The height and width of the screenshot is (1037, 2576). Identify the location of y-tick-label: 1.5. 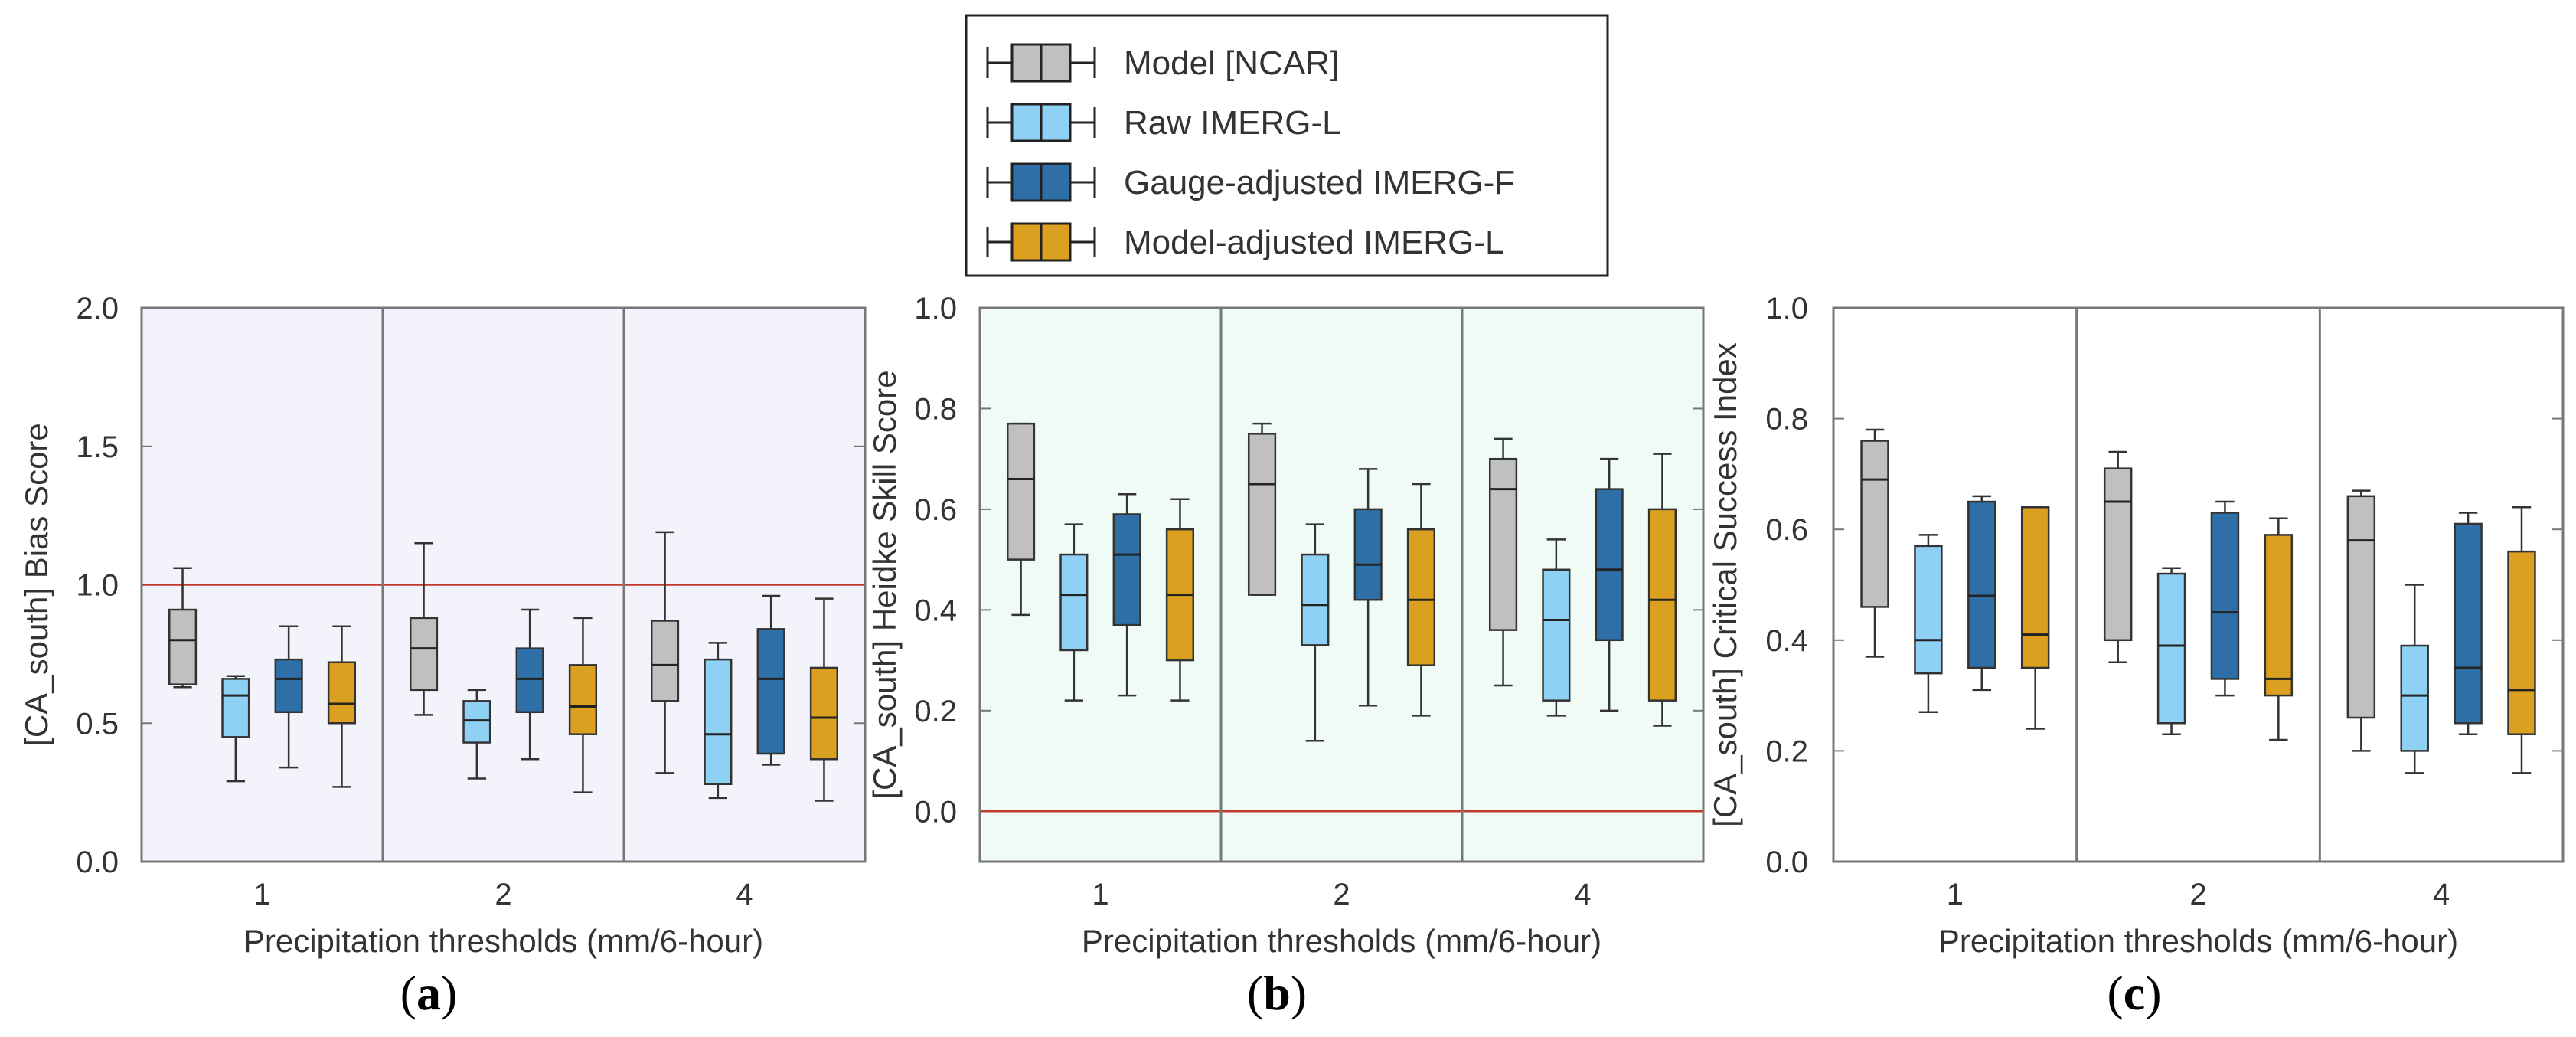
(97, 447).